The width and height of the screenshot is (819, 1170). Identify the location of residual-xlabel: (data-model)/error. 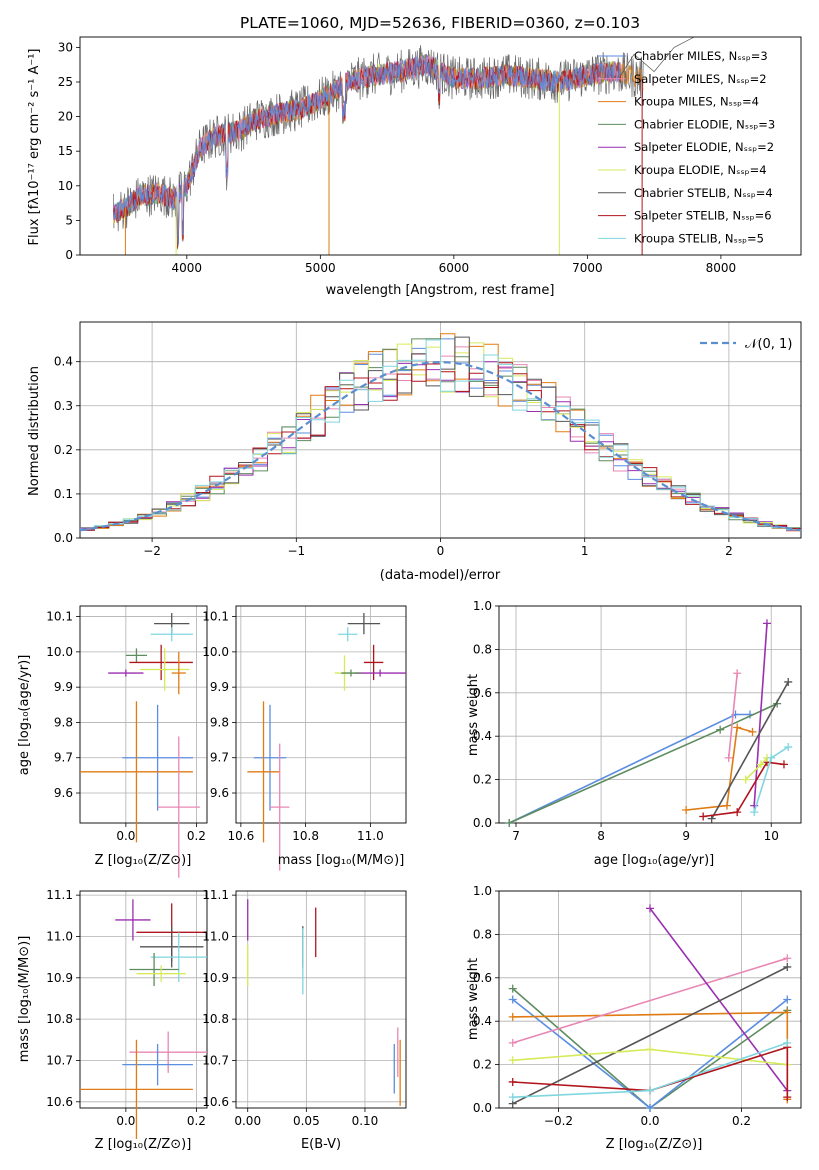
(440, 575).